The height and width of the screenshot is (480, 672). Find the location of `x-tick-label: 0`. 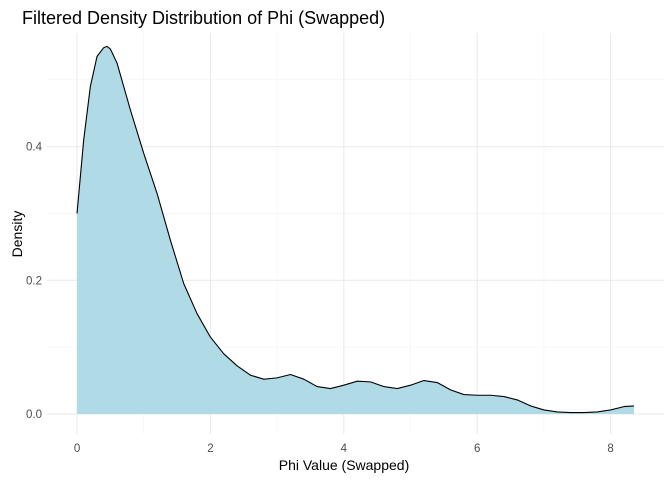

x-tick-label: 0 is located at coordinates (77, 449).